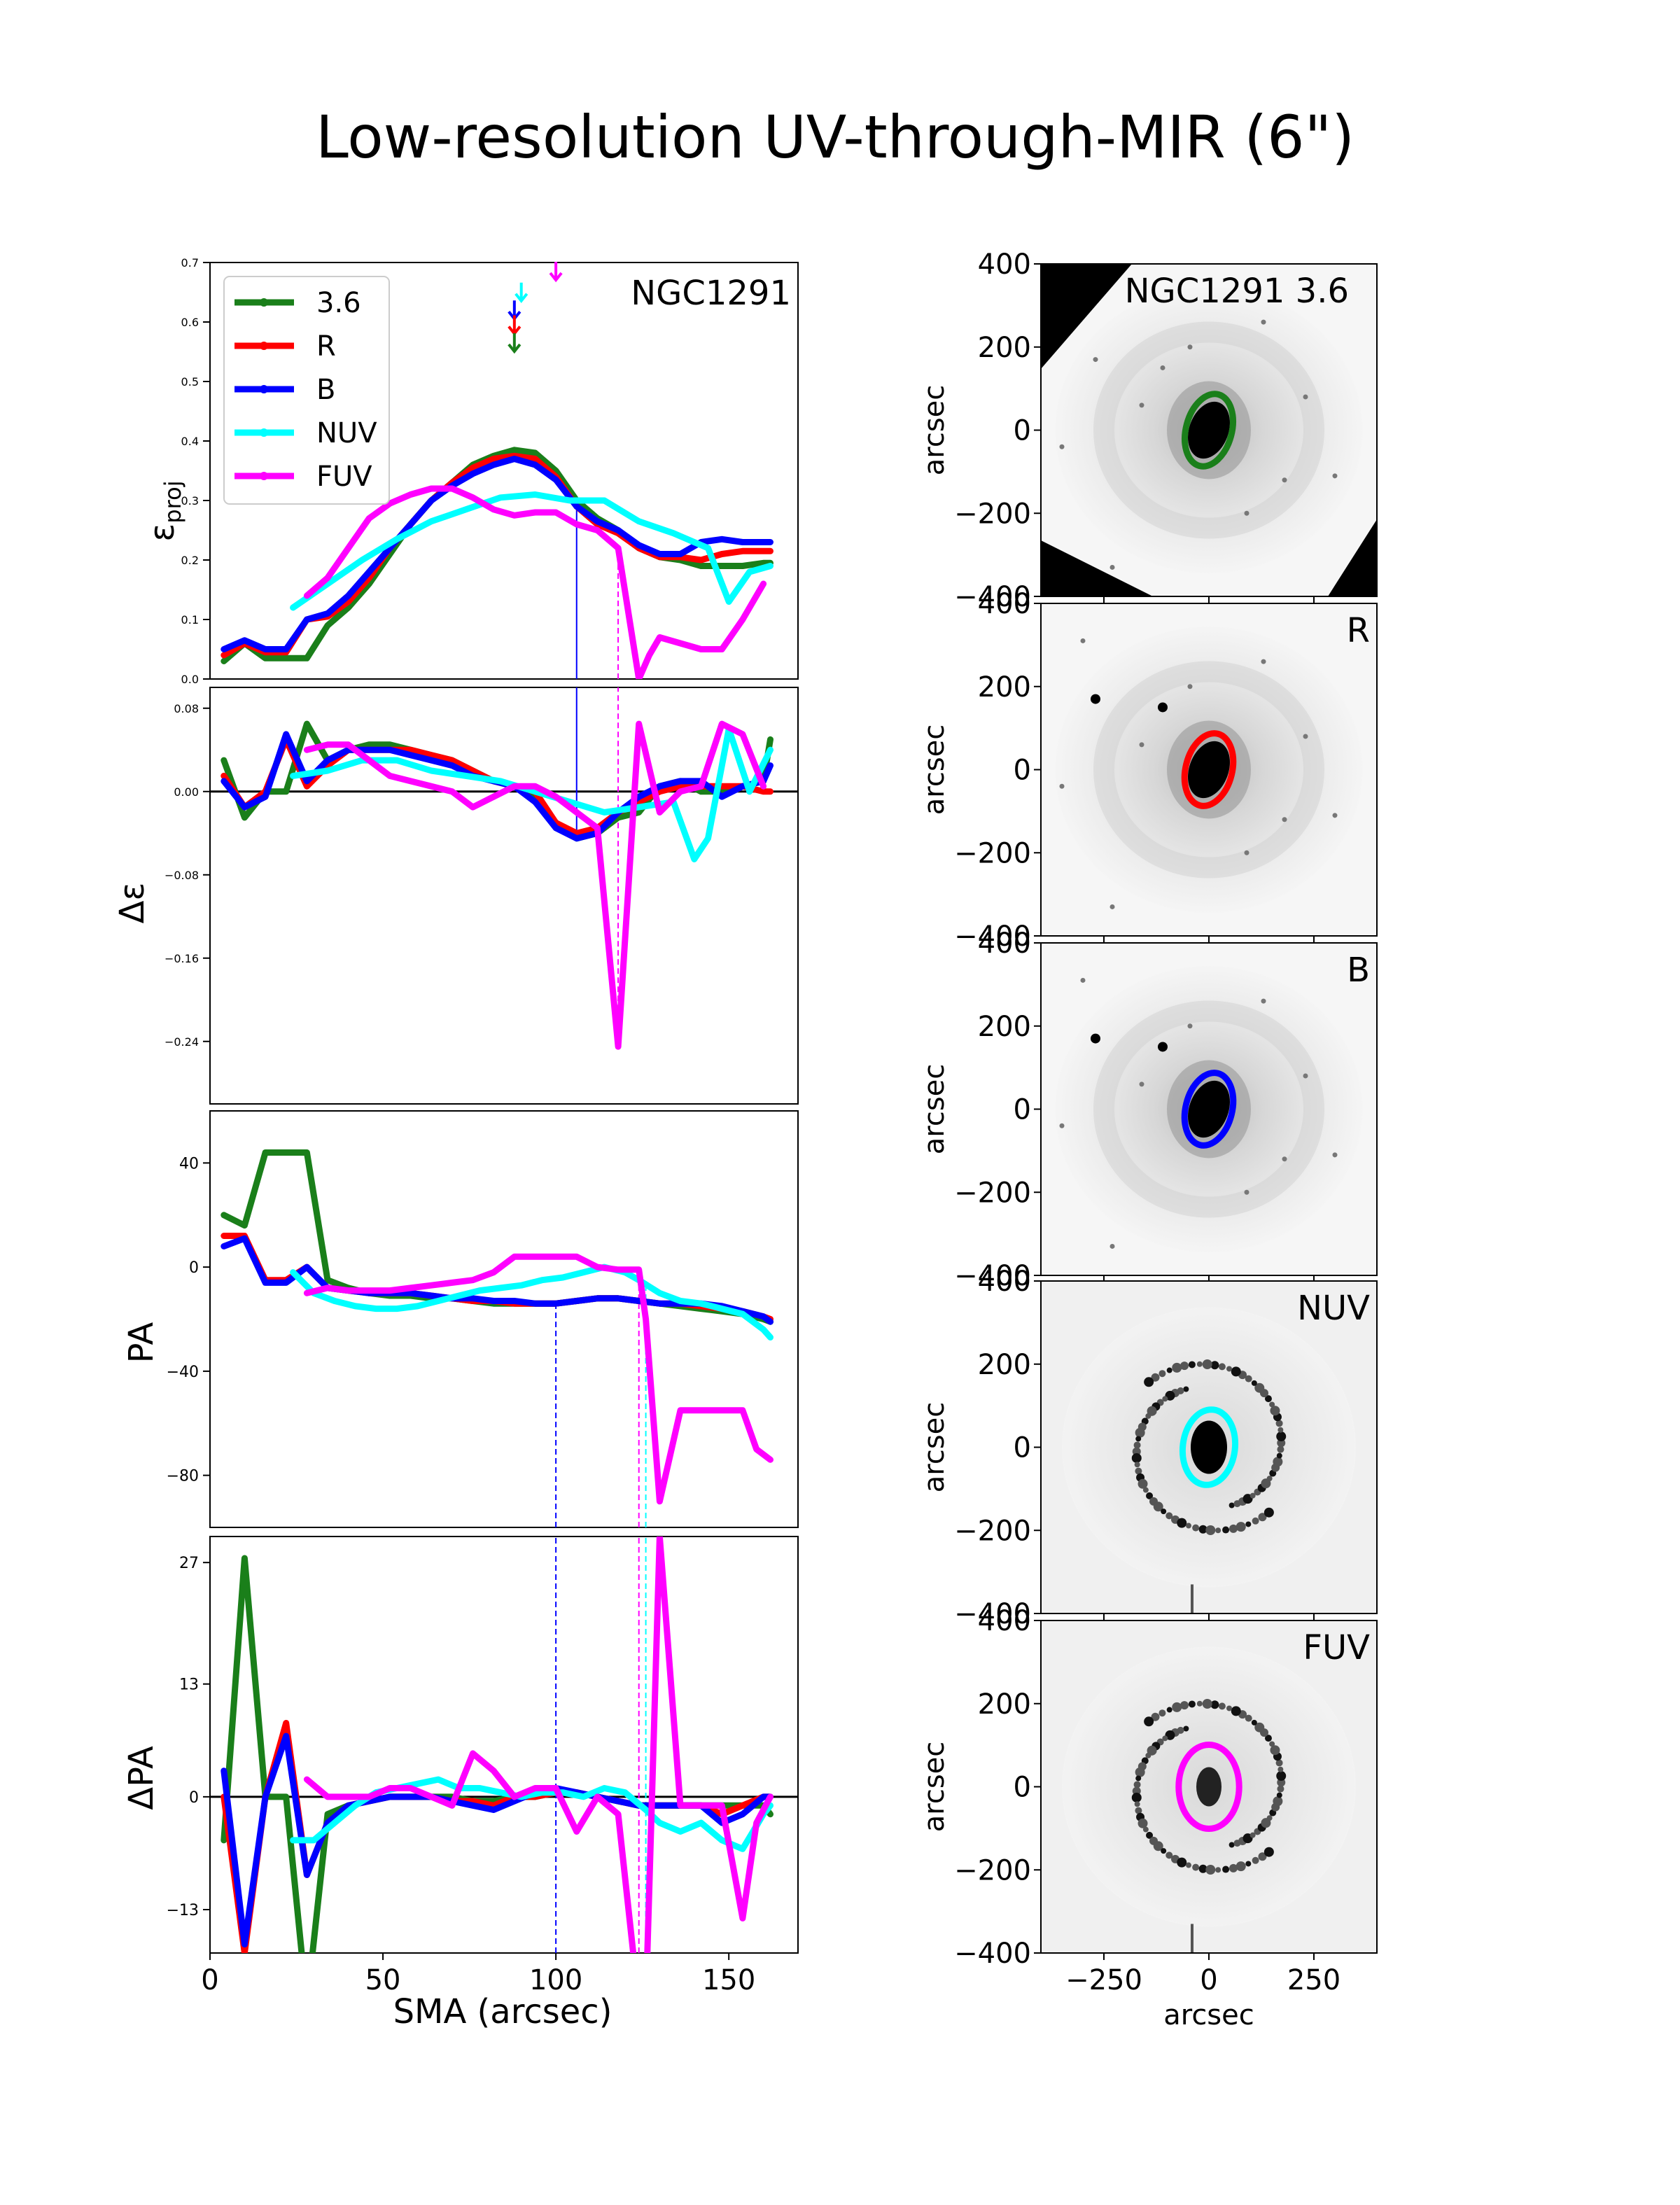 The image size is (1680, 2205). Describe the element at coordinates (132, 903) in the screenshot. I see `delta-ellipticity-ylabel: Δε` at that location.